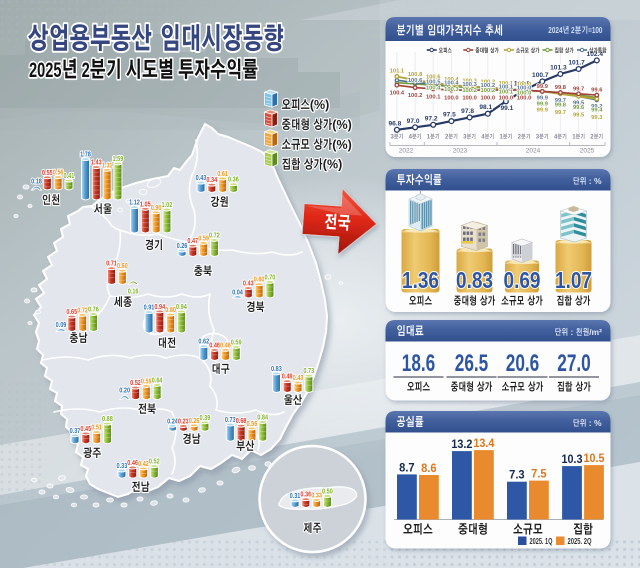 The width and height of the screenshot is (640, 568). Describe the element at coordinates (241, 421) in the screenshot. I see `svg-text: 0.68` at that location.